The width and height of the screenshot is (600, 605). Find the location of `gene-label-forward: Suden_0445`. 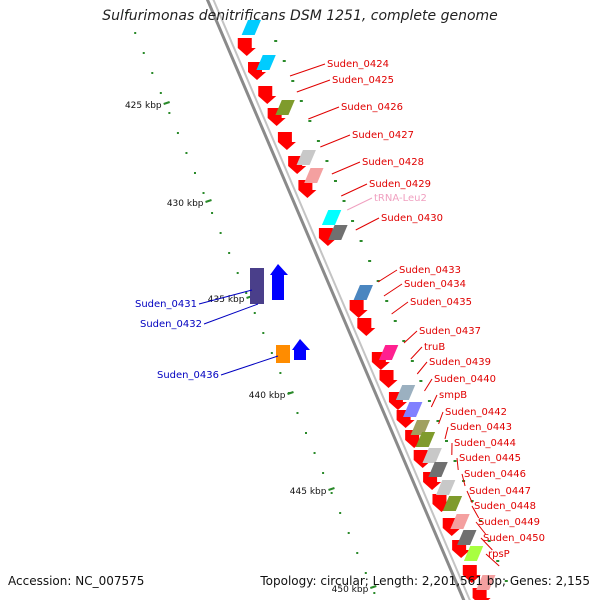

gene-label-forward: Suden_0445 is located at coordinates (490, 458).